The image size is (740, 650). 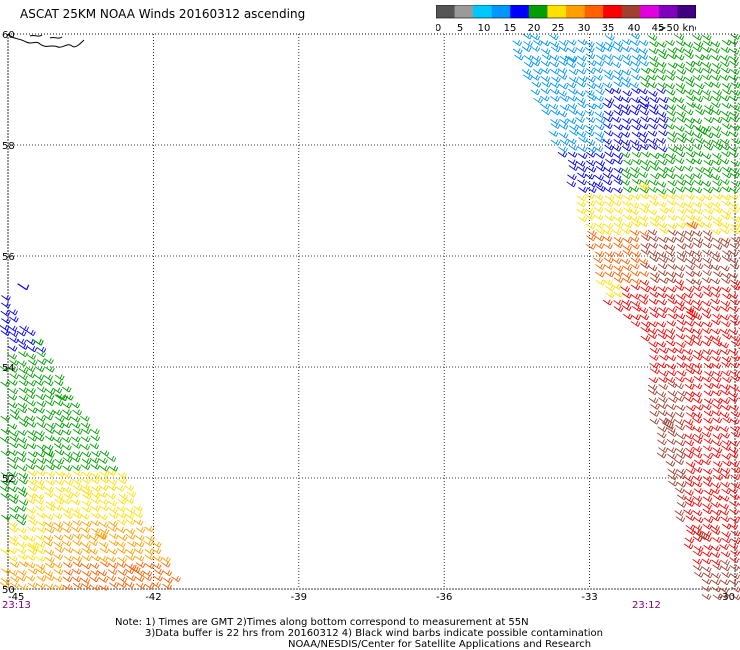 What do you see at coordinates (686, 11) in the screenshot?
I see `legend-swatch` at bounding box center [686, 11].